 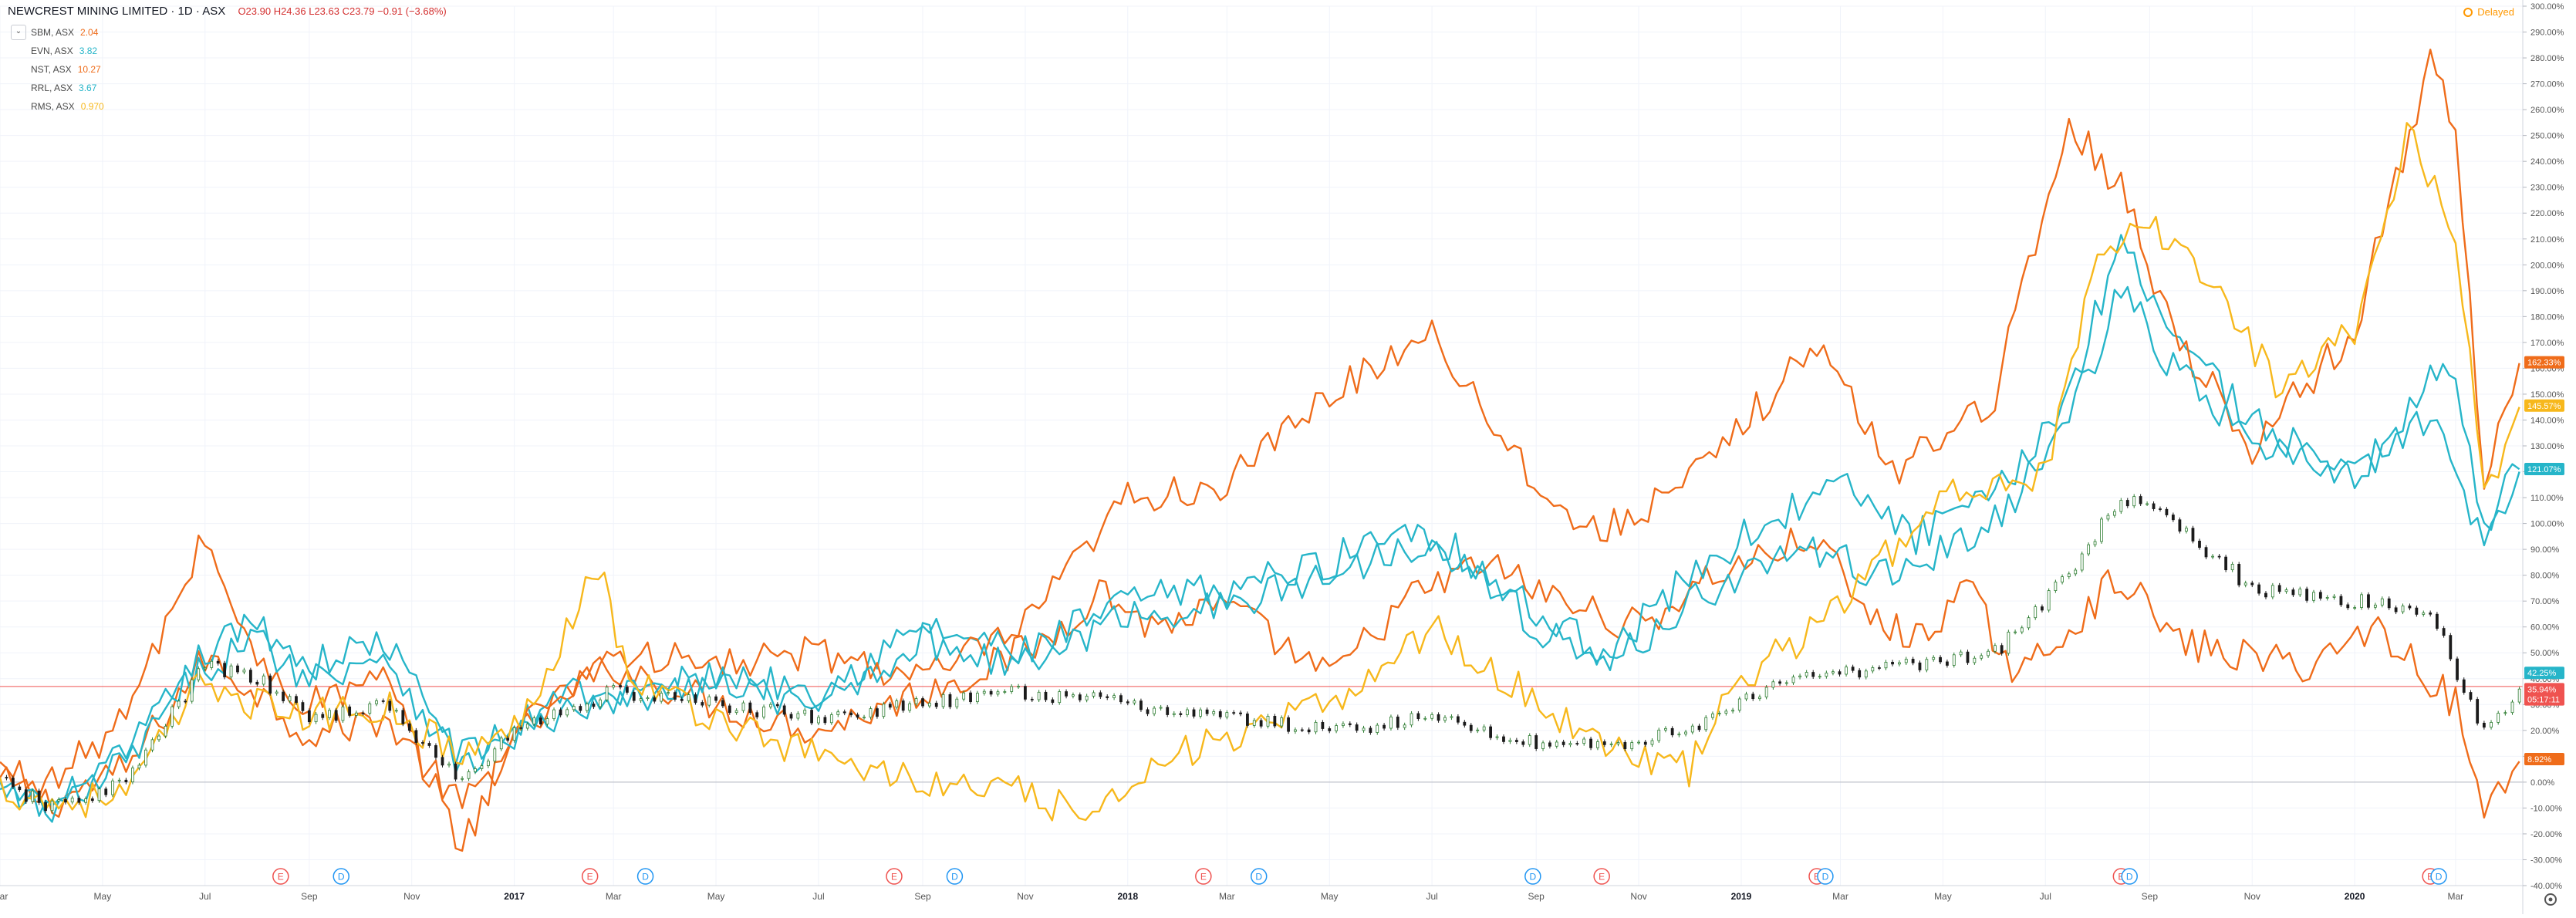 What do you see at coordinates (2547, 498) in the screenshot?
I see `y-tick-label: 110.00%` at bounding box center [2547, 498].